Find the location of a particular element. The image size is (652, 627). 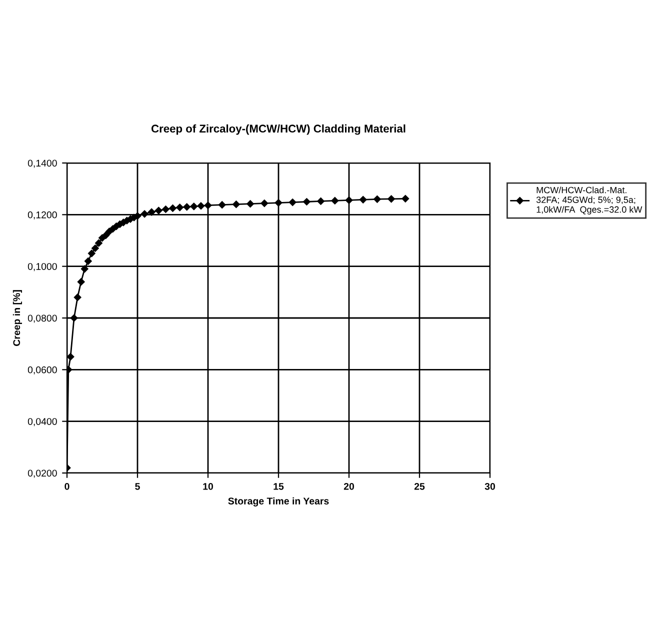

x-tick-label: 30 is located at coordinates (490, 486).